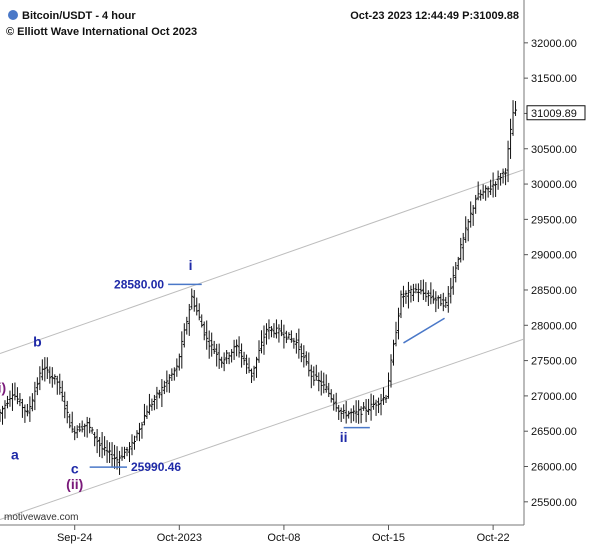 The height and width of the screenshot is (559, 600). I want to click on y-tick-label: 27500.00, so click(554, 362).